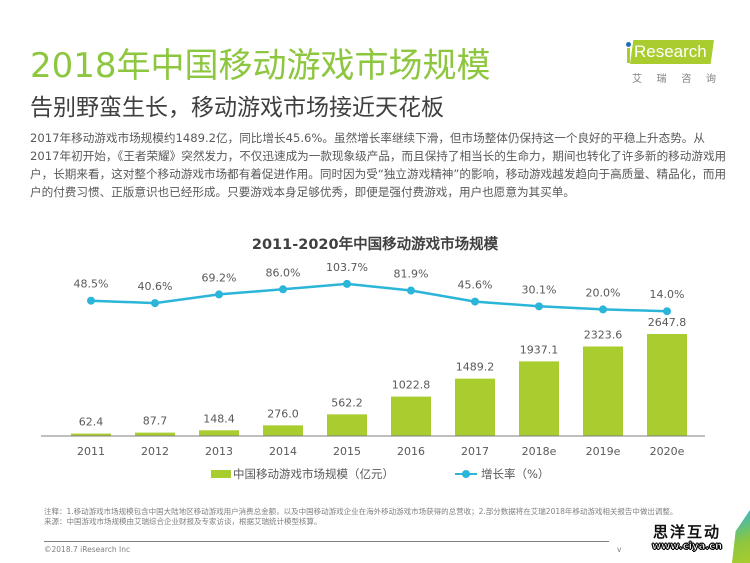 The image size is (750, 563). I want to click on logo-i-mark, so click(628, 55).